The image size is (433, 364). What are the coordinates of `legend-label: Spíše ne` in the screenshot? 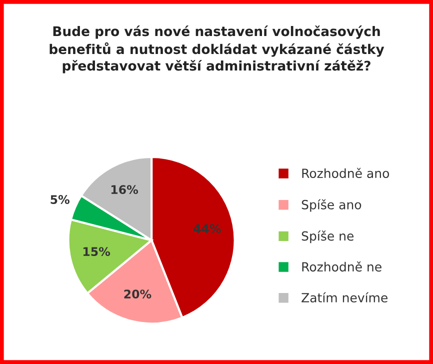 It's located at (328, 237).